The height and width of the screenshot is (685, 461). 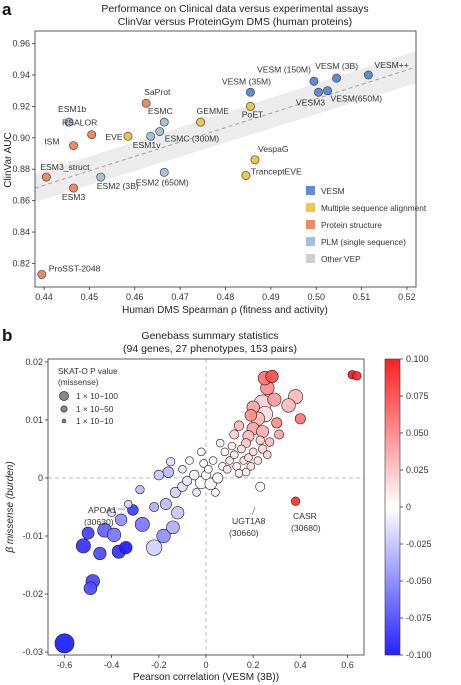 What do you see at coordinates (206, 677) in the screenshot?
I see `panel-b-x-axis-label: Pearson correlation (VESM (3B))` at bounding box center [206, 677].